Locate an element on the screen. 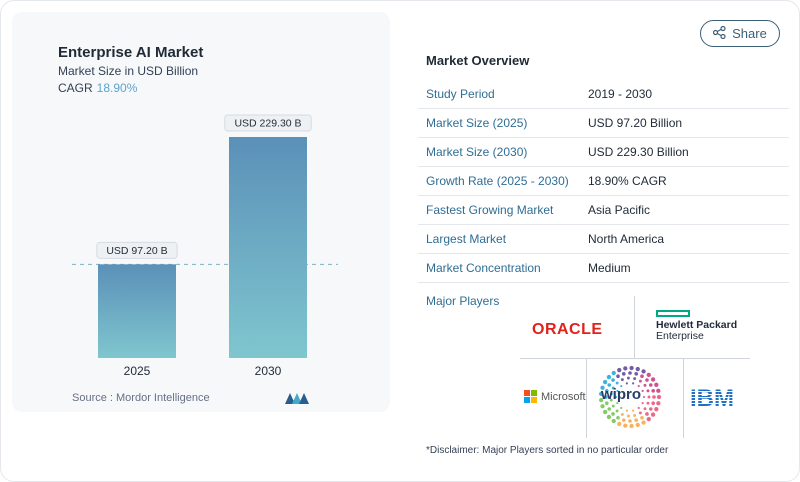 Image resolution: width=800 pixels, height=482 pixels. row-value: USD 229.30 Billion is located at coordinates (638, 152).